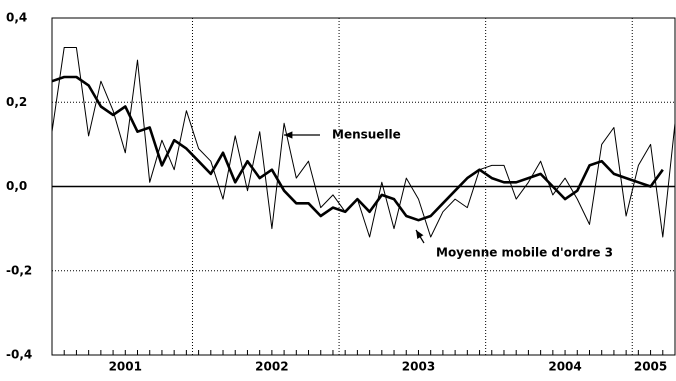  What do you see at coordinates (19, 270) in the screenshot?
I see `y-tick-label: -0,2` at bounding box center [19, 270].